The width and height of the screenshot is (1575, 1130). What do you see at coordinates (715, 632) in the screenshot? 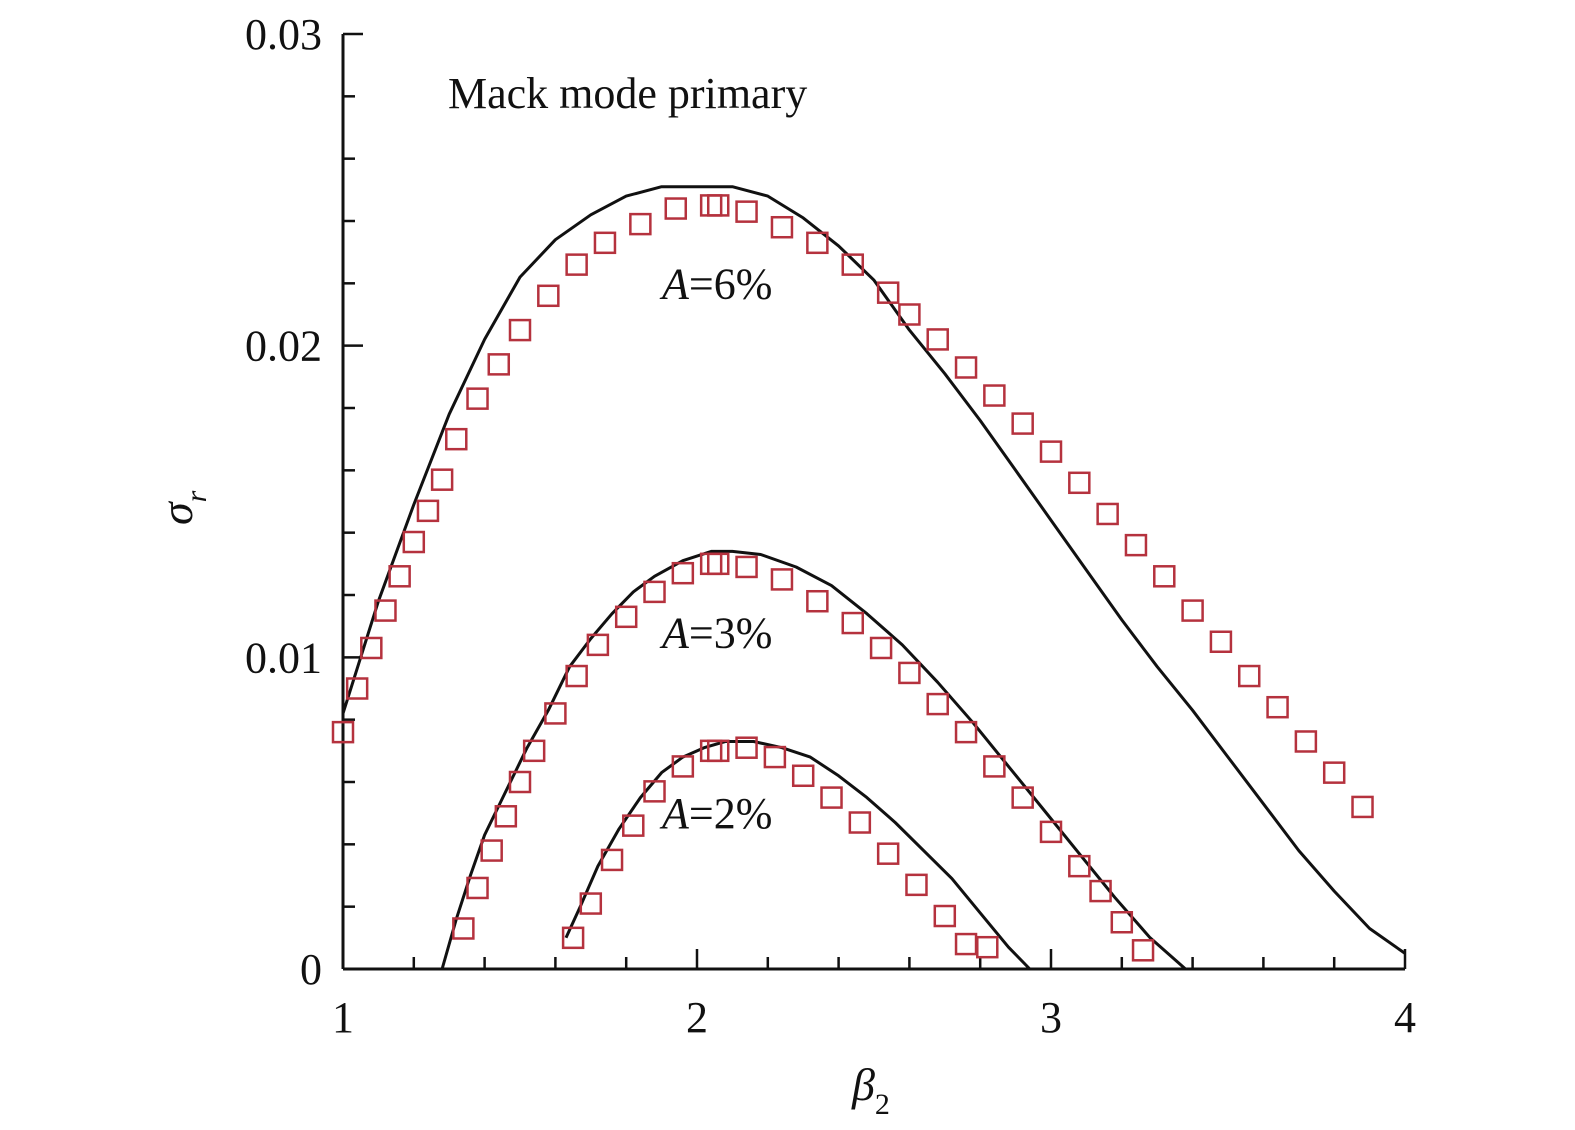
I see `series-label: A=3%` at bounding box center [715, 632].